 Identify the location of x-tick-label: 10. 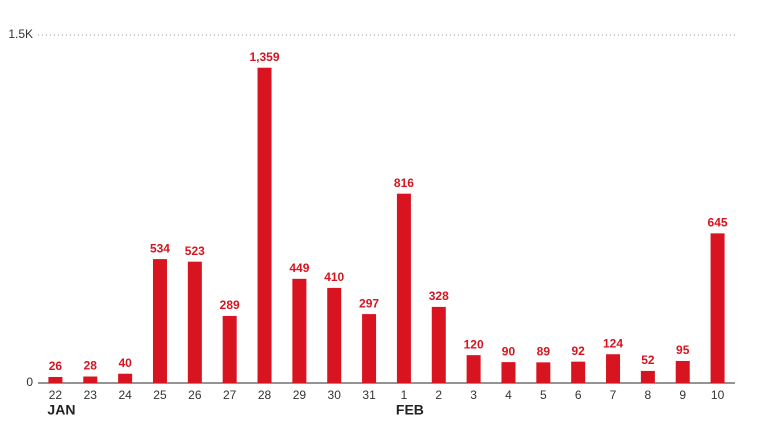
(718, 395).